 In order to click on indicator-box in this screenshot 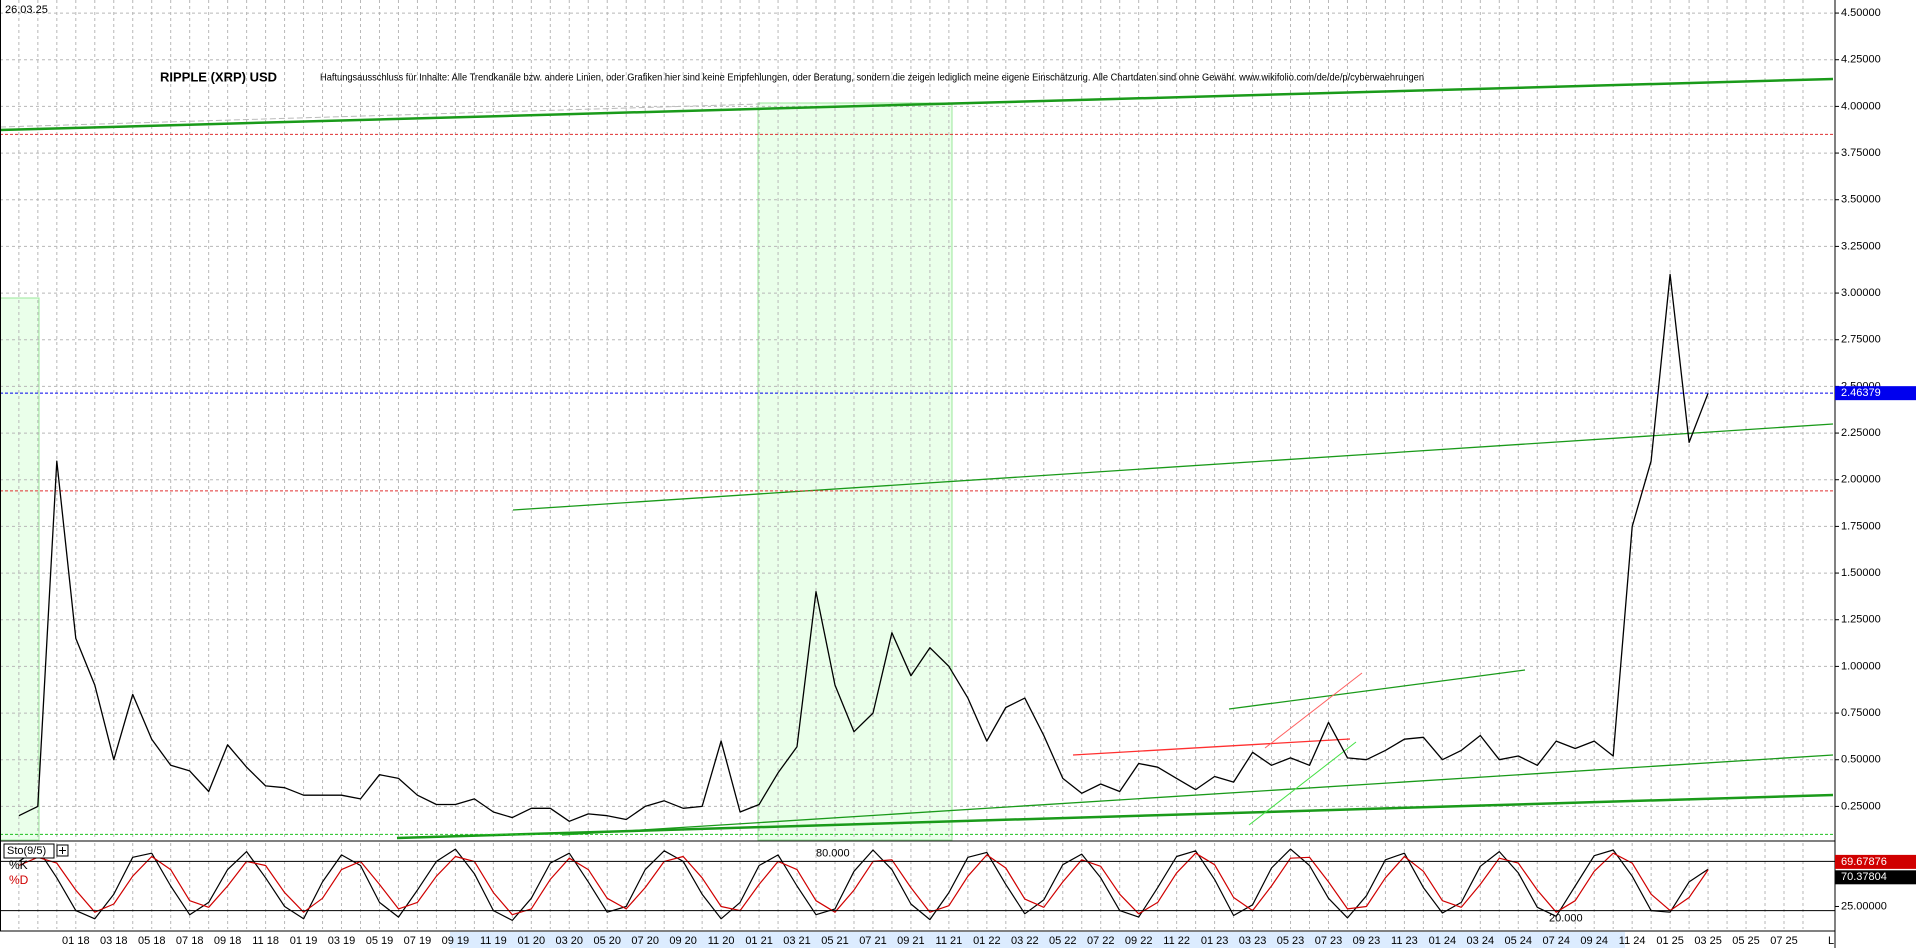, I will do `click(29, 851)`.